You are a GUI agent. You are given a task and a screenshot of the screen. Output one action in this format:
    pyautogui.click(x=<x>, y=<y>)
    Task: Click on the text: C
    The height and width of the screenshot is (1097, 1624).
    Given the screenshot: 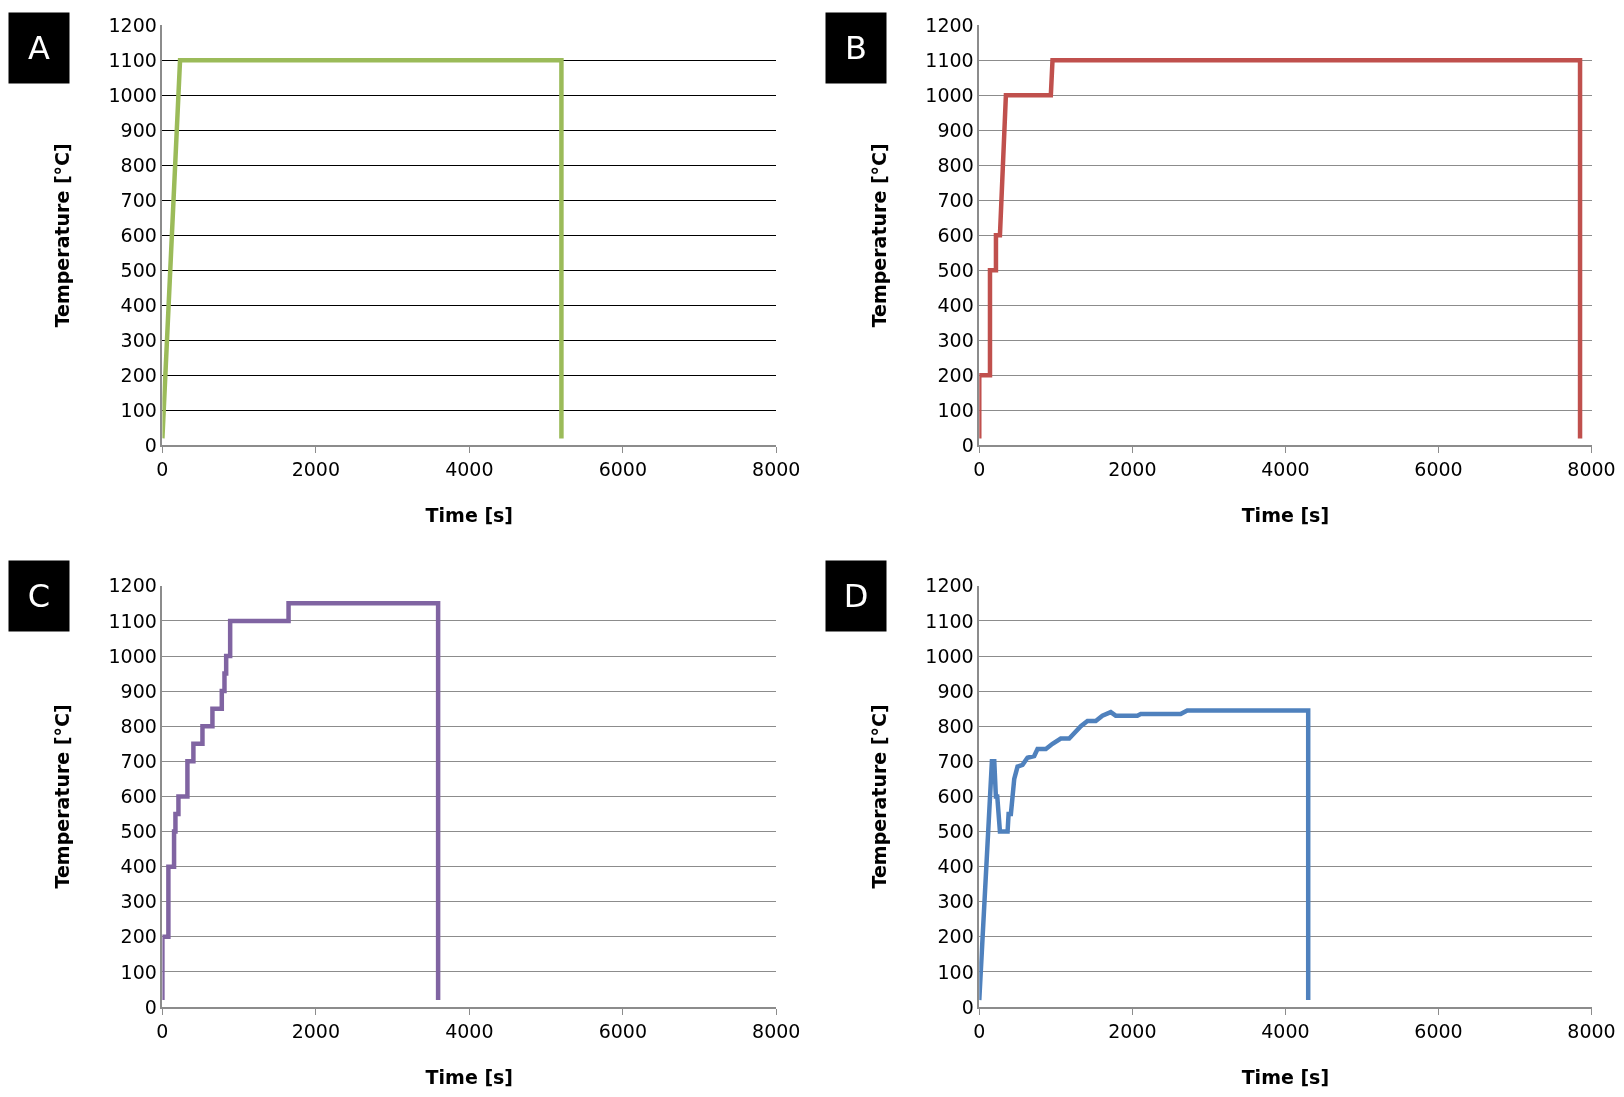 What is the action you would take?
    pyautogui.click(x=39, y=596)
    